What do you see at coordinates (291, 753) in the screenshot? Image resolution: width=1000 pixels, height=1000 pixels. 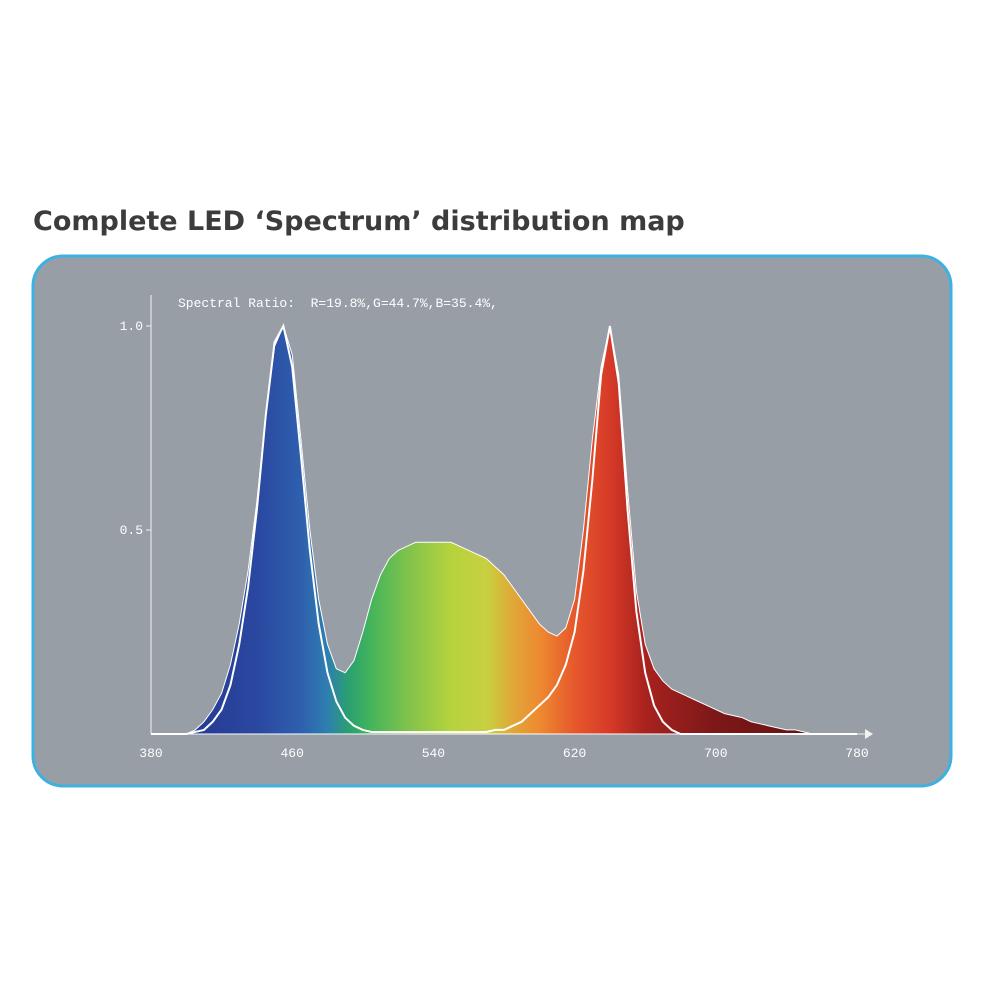 I see `x-tick-label: 460` at bounding box center [291, 753].